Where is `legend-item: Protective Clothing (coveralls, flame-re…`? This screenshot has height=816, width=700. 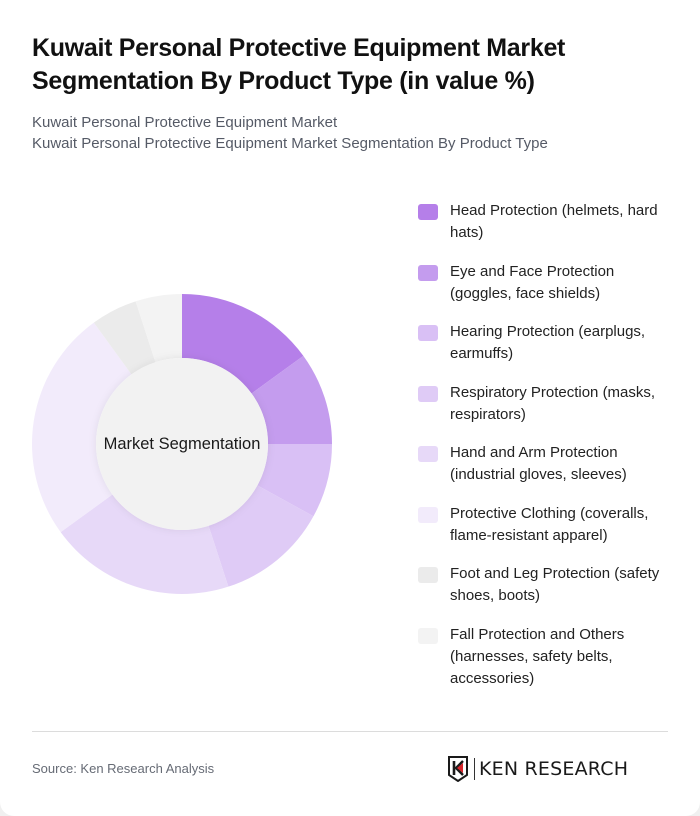 legend-item: Protective Clothing (coveralls, flame-re… is located at coordinates (548, 525).